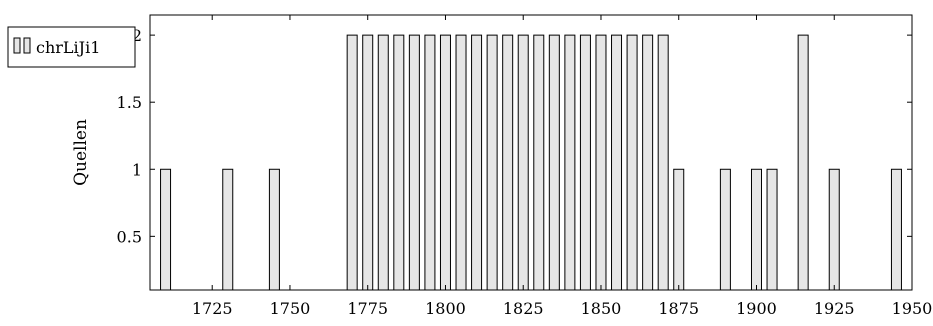  What do you see at coordinates (678, 308) in the screenshot?
I see `x-tick-label: 1875` at bounding box center [678, 308].